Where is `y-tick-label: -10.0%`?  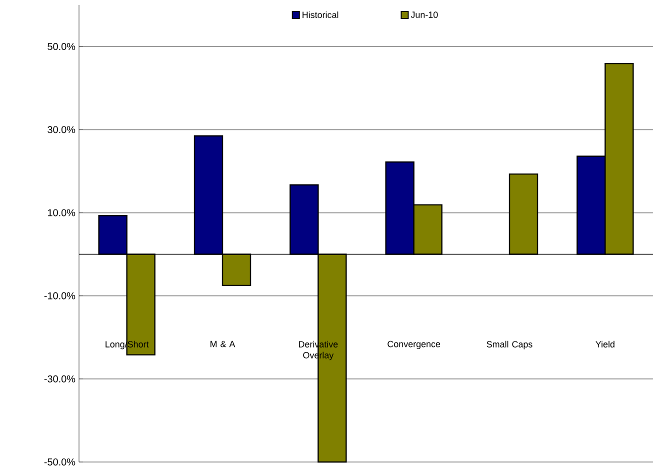
y-tick-label: -10.0% is located at coordinates (60, 296).